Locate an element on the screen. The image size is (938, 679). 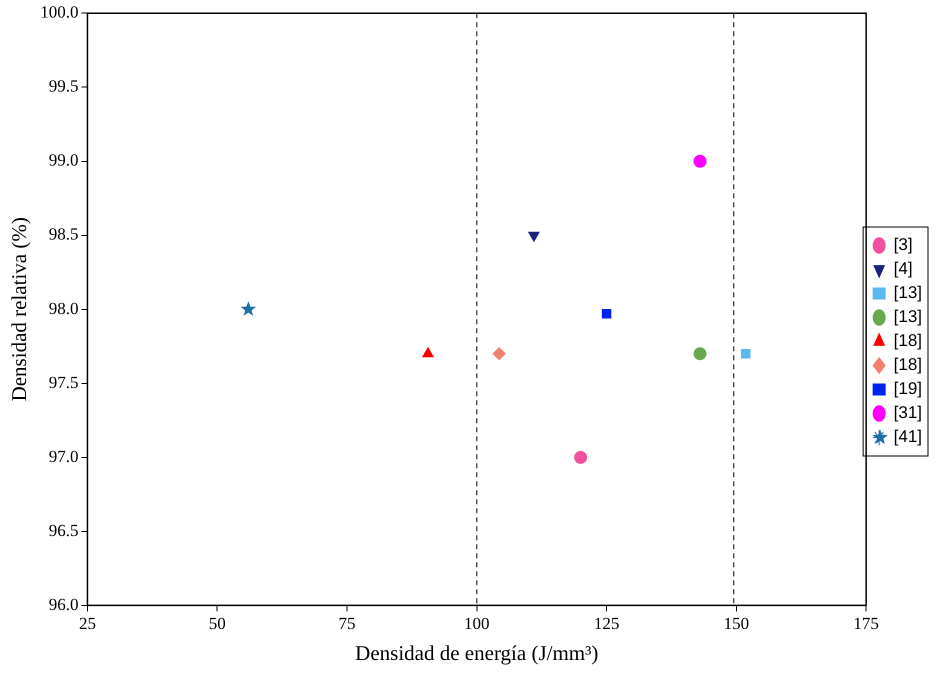
x-tick-label: 100 is located at coordinates (477, 624).